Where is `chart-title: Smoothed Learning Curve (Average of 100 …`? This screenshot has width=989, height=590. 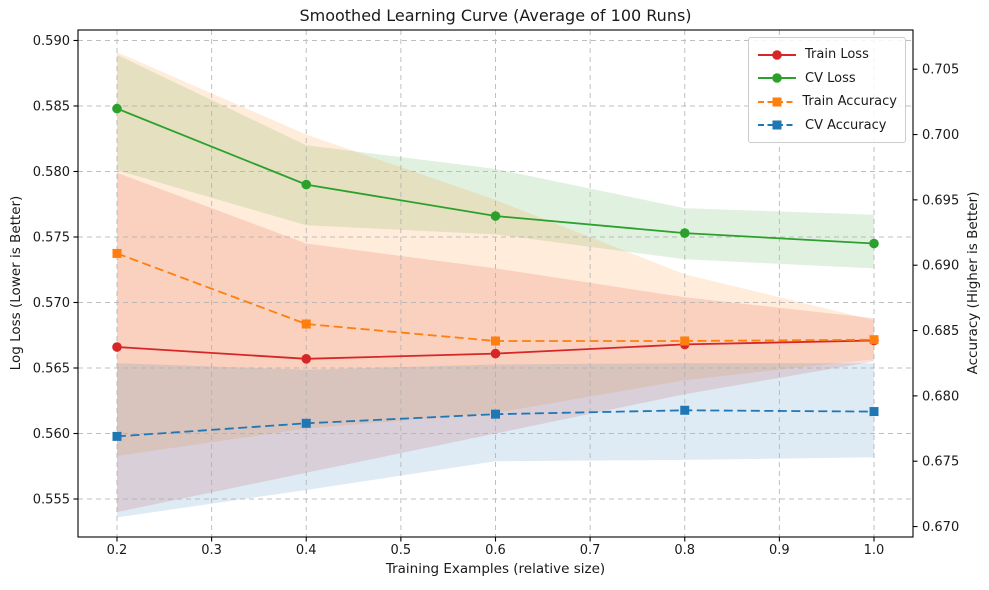 chart-title: Smoothed Learning Curve (Average of 100 … is located at coordinates (495, 15).